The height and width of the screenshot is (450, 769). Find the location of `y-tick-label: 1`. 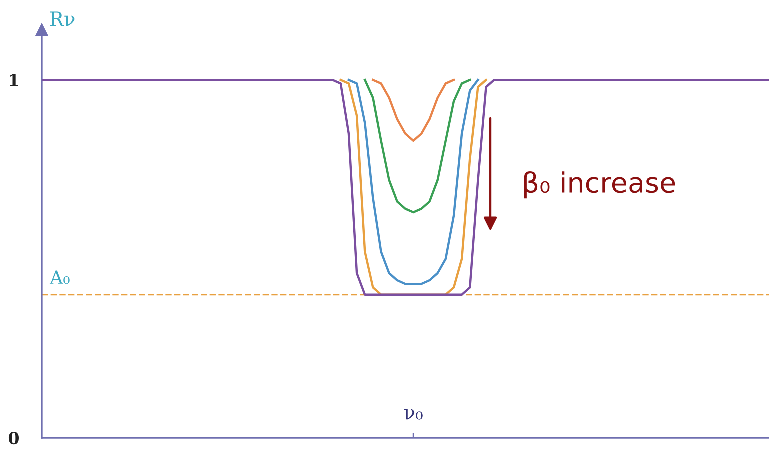

y-tick-label: 1 is located at coordinates (14, 80).